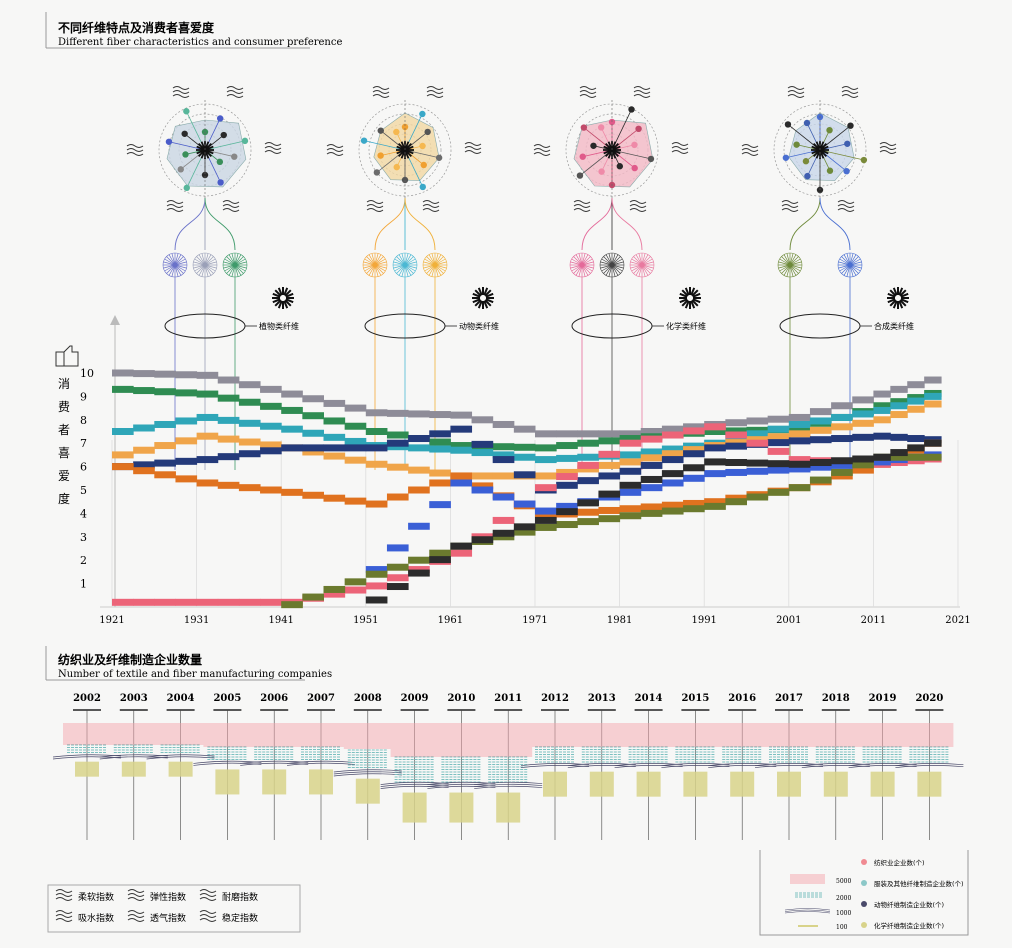  I want to click on breath-icon-stroke, so click(135, 150).